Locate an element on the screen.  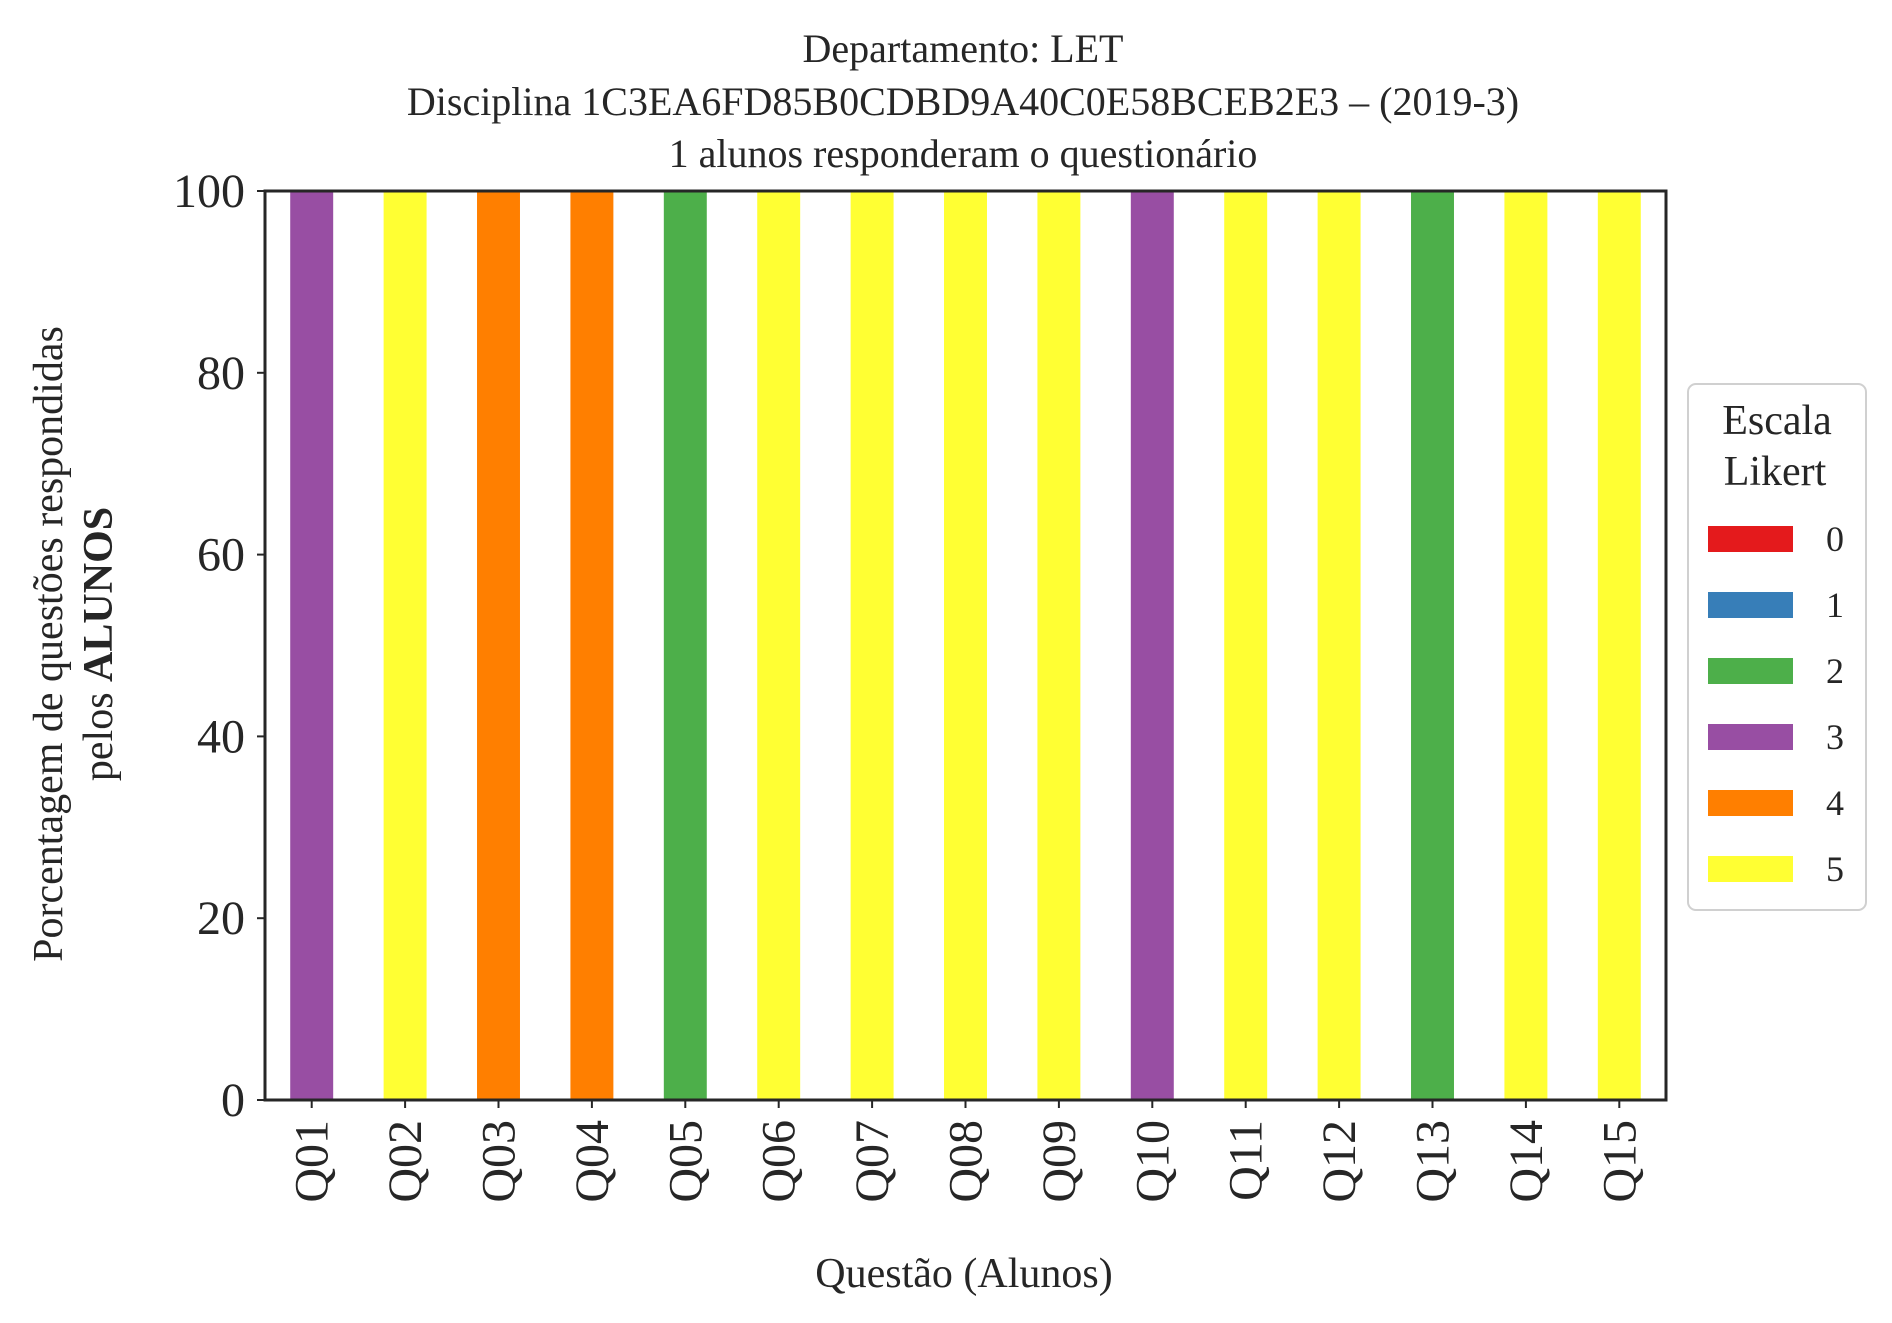
y-axis-label-line-1: Porcentagem de questões respondidas is located at coordinates (49, 644).